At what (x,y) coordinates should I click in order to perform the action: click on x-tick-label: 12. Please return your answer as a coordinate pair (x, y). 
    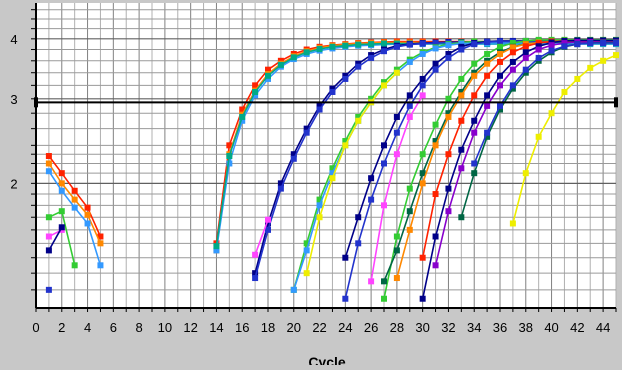
    Looking at the image, I should click on (190, 327).